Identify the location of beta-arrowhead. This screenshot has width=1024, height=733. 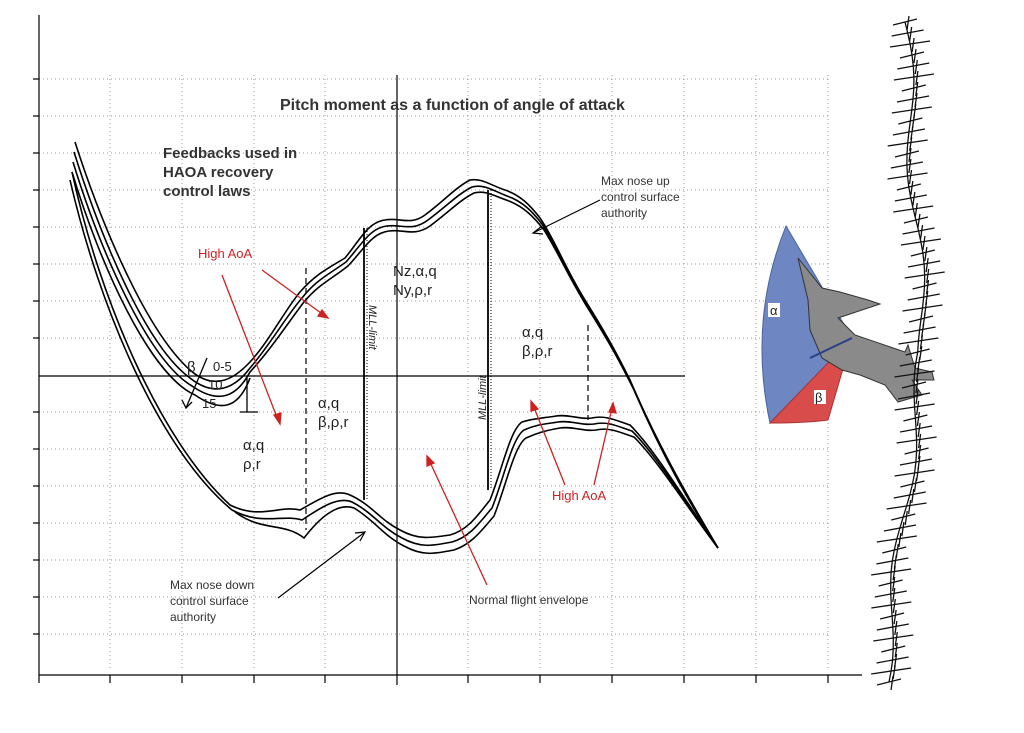
(187, 404).